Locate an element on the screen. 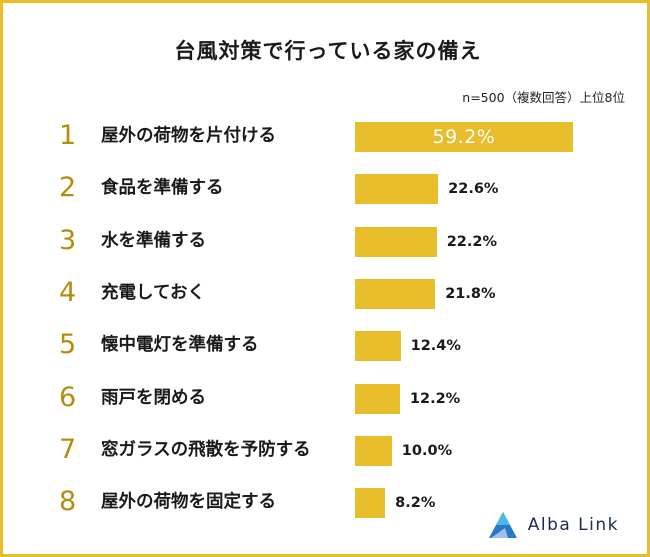 This screenshot has height=557, width=650. bar-row: 7 窓ガラスの飛散を予防する 10.0% is located at coordinates (326, 450).